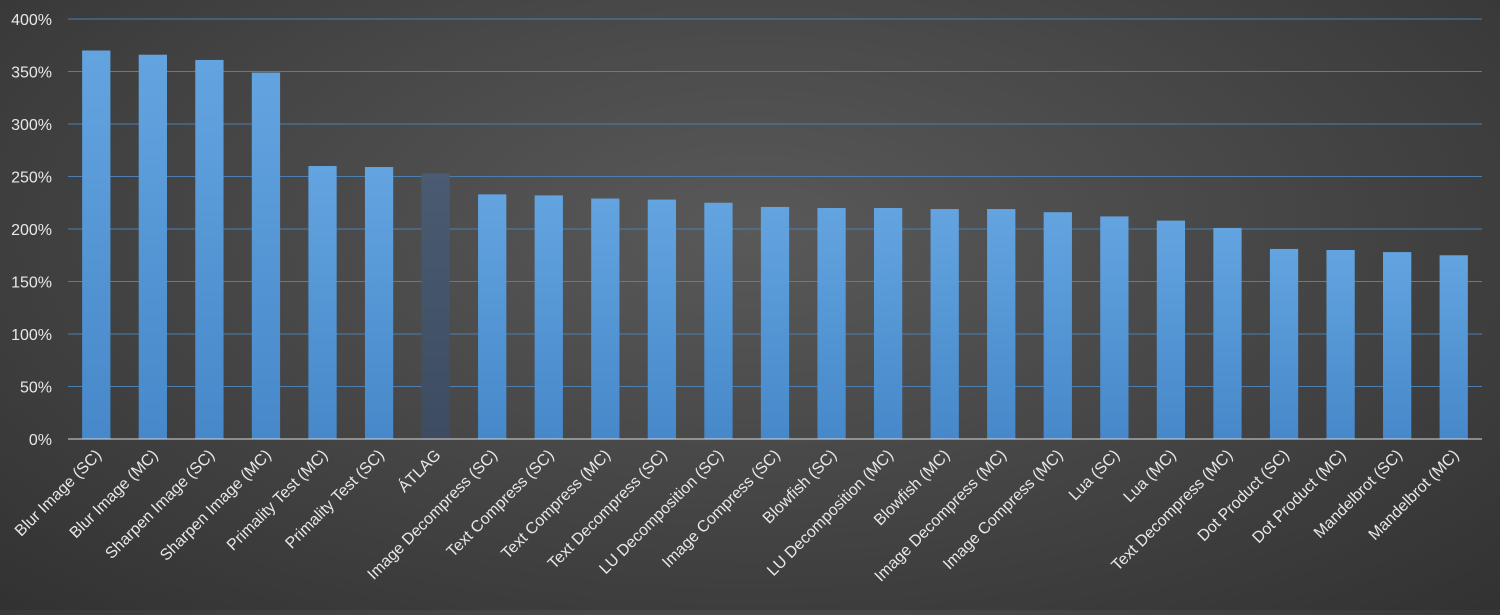 The width and height of the screenshot is (1500, 615). What do you see at coordinates (31, 283) in the screenshot?
I see `y-tick-label: 150%` at bounding box center [31, 283].